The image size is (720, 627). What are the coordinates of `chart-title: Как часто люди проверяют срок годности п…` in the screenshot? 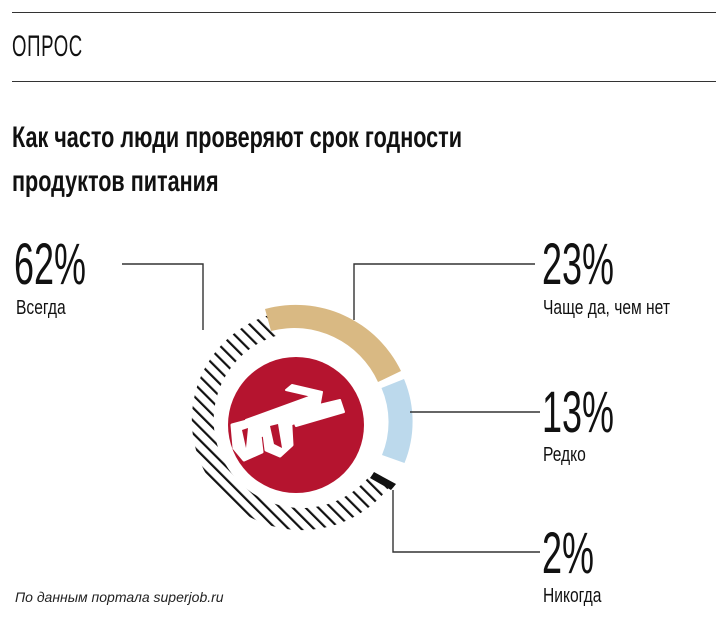 It's located at (237, 160).